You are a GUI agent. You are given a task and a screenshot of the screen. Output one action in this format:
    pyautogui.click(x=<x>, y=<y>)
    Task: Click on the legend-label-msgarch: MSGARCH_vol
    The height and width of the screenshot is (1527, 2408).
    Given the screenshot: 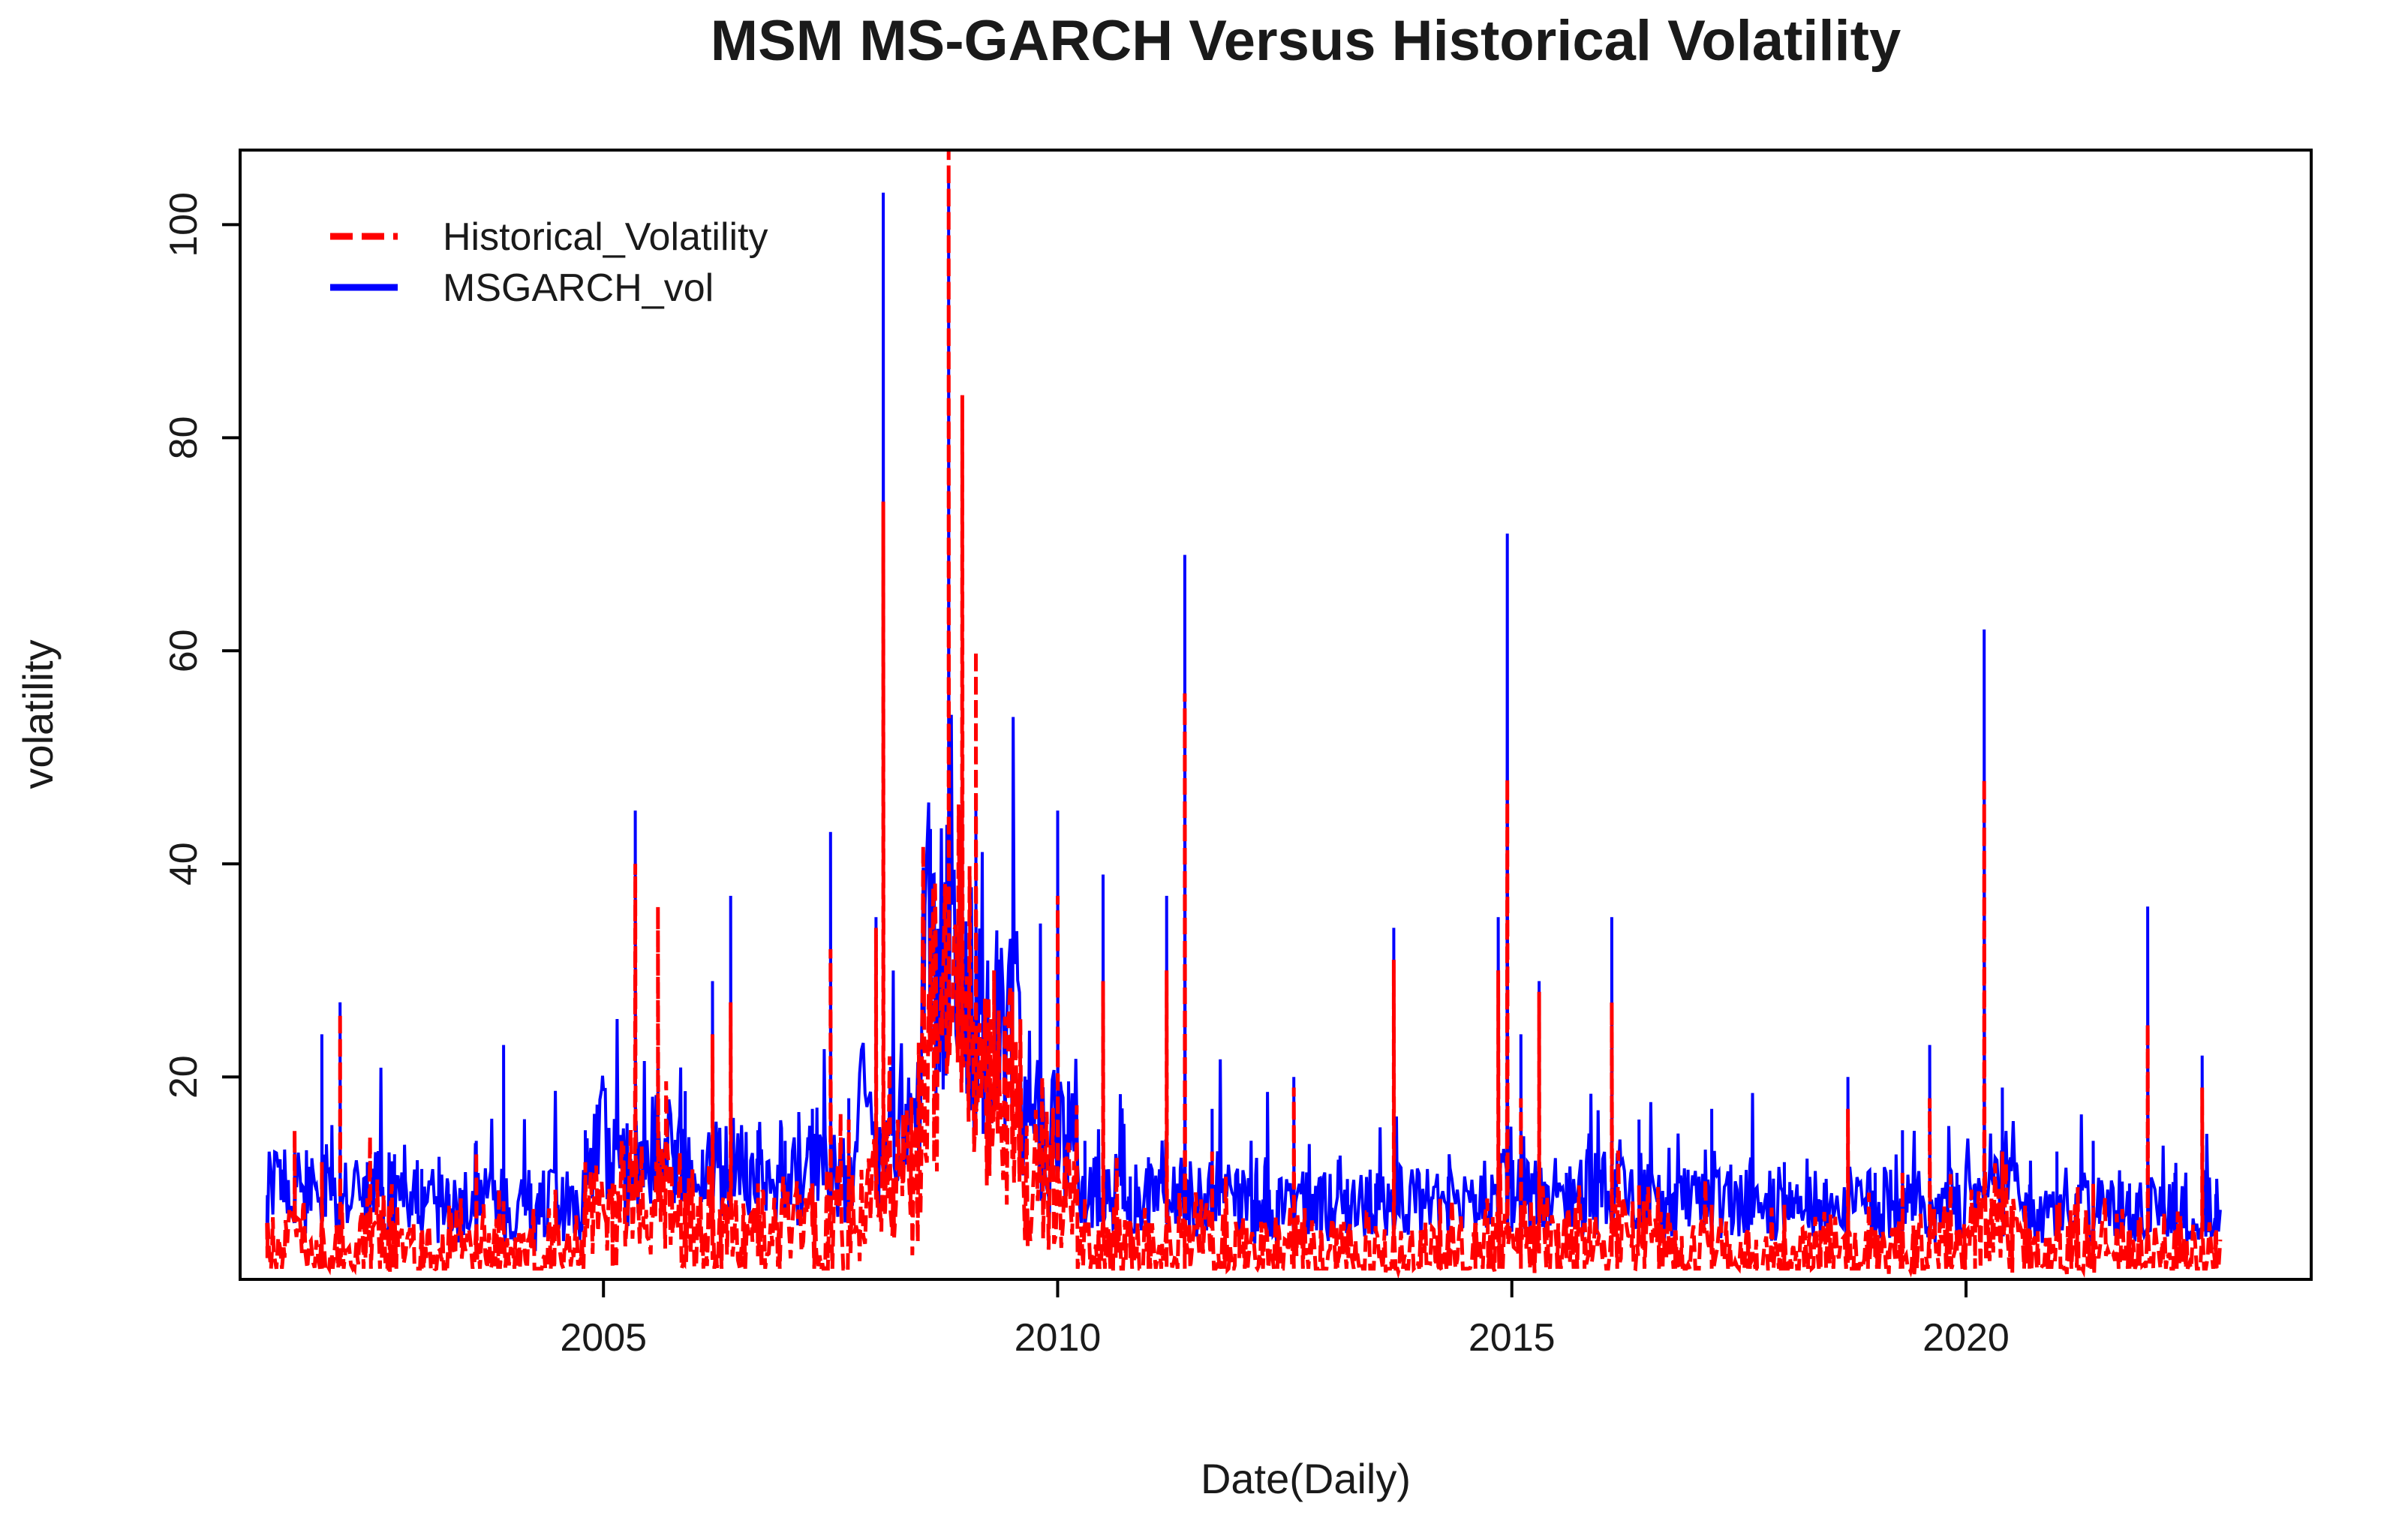 What is the action you would take?
    pyautogui.click(x=578, y=288)
    